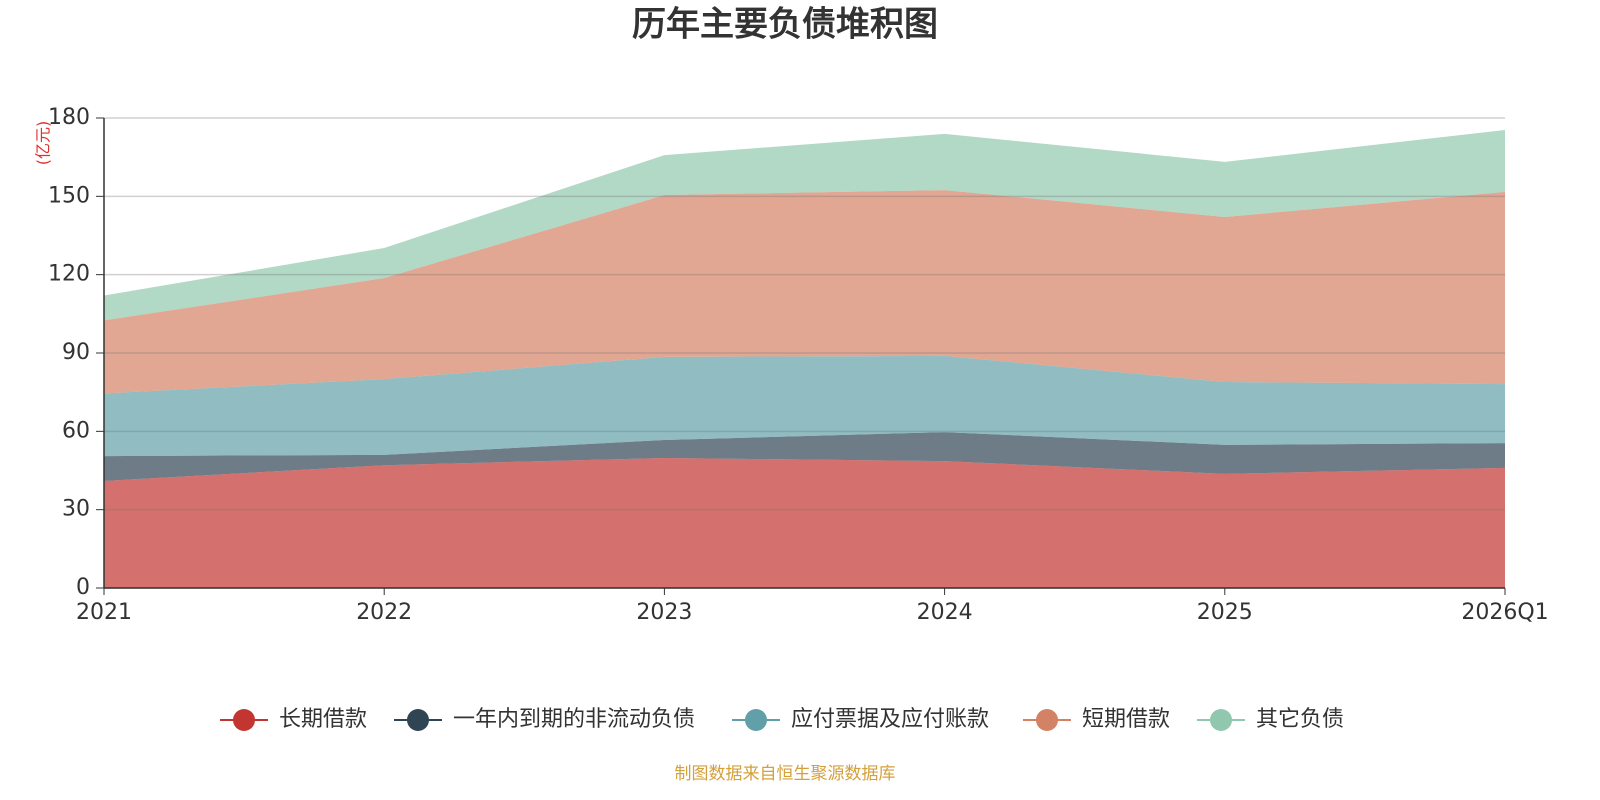  I want to click on y-tick-label: 60, so click(76, 430).